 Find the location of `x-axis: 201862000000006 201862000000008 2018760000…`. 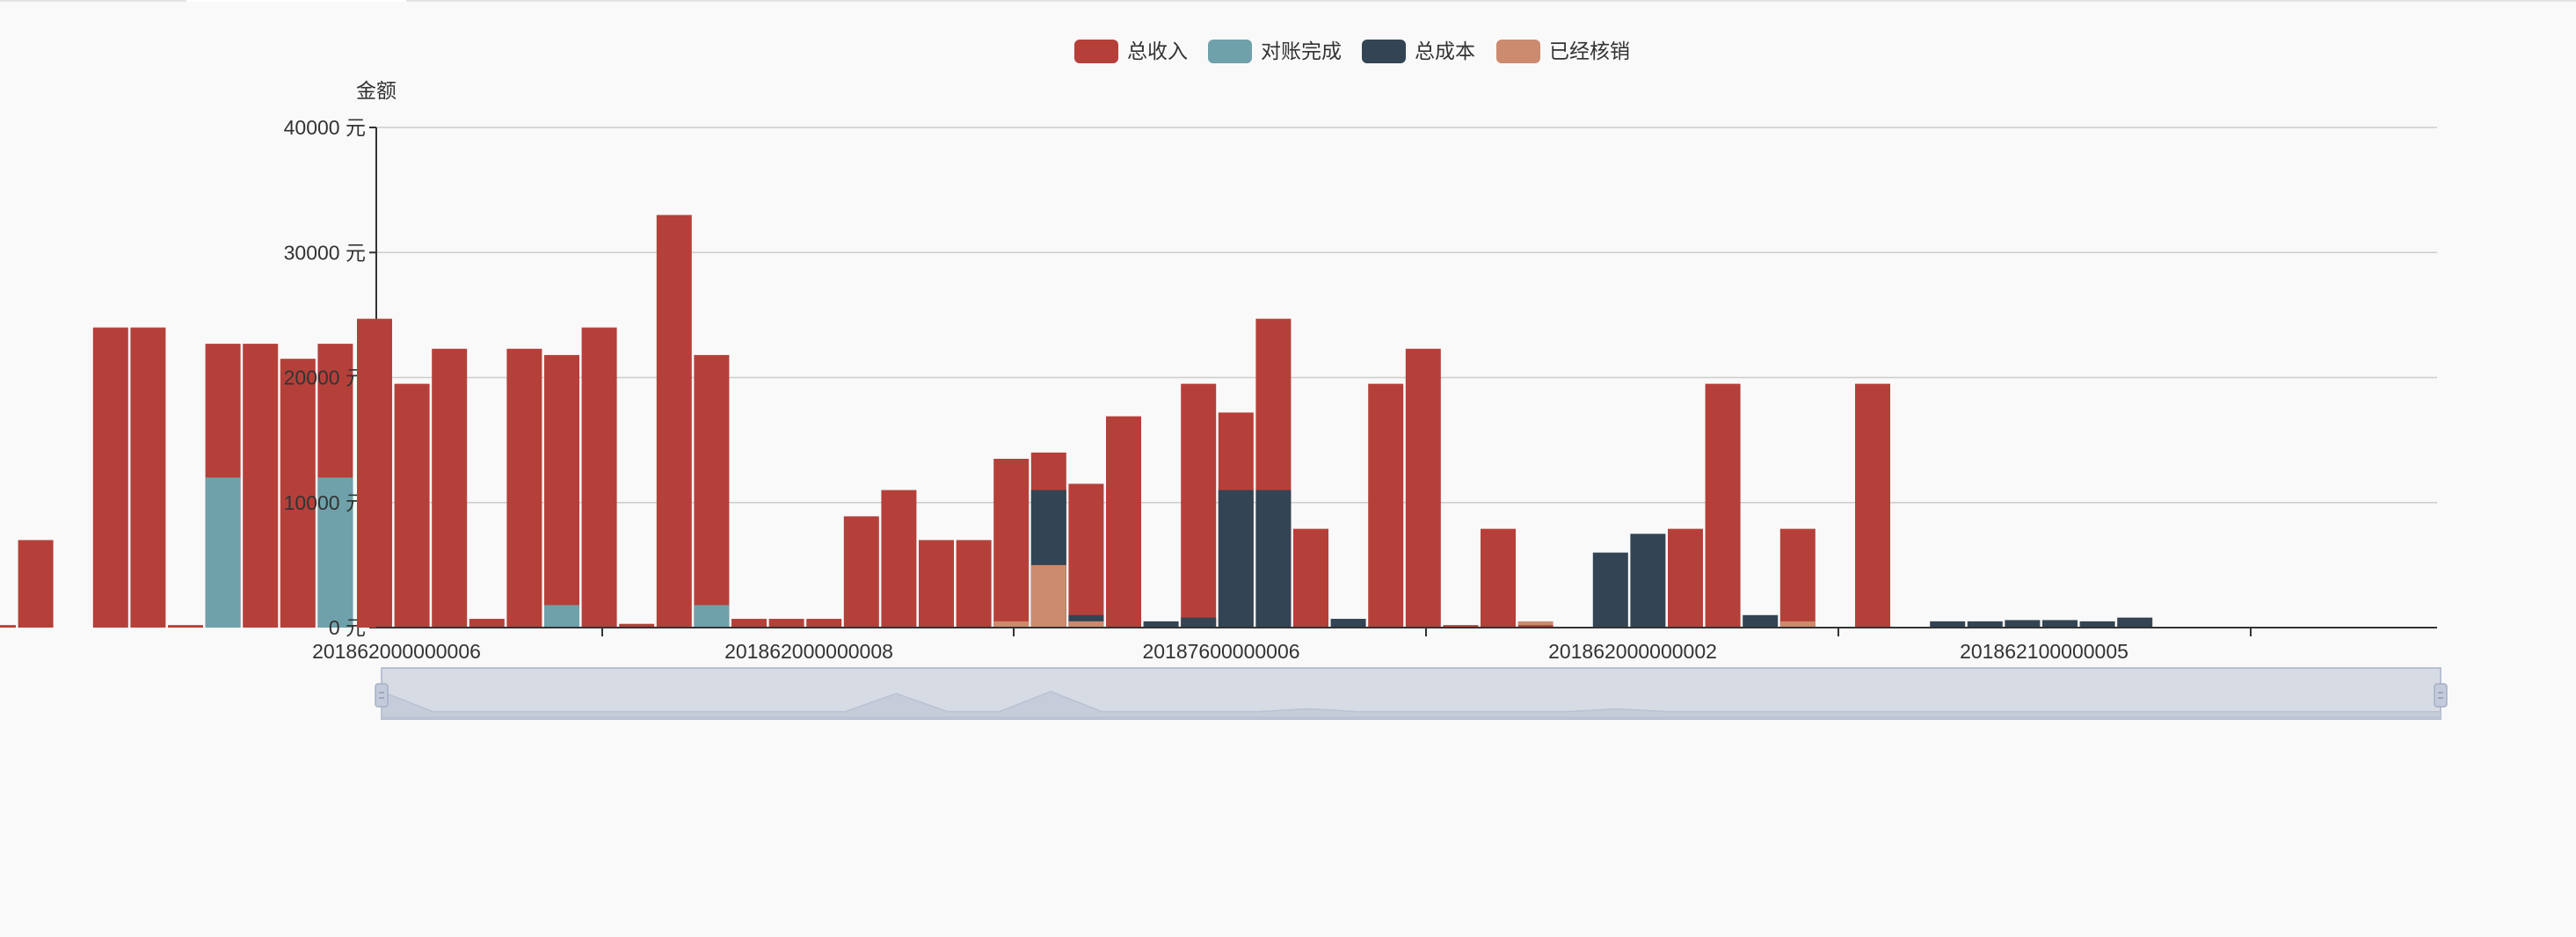

x-axis: 201862000000006 201862000000008 2018760000… is located at coordinates (1374, 645).